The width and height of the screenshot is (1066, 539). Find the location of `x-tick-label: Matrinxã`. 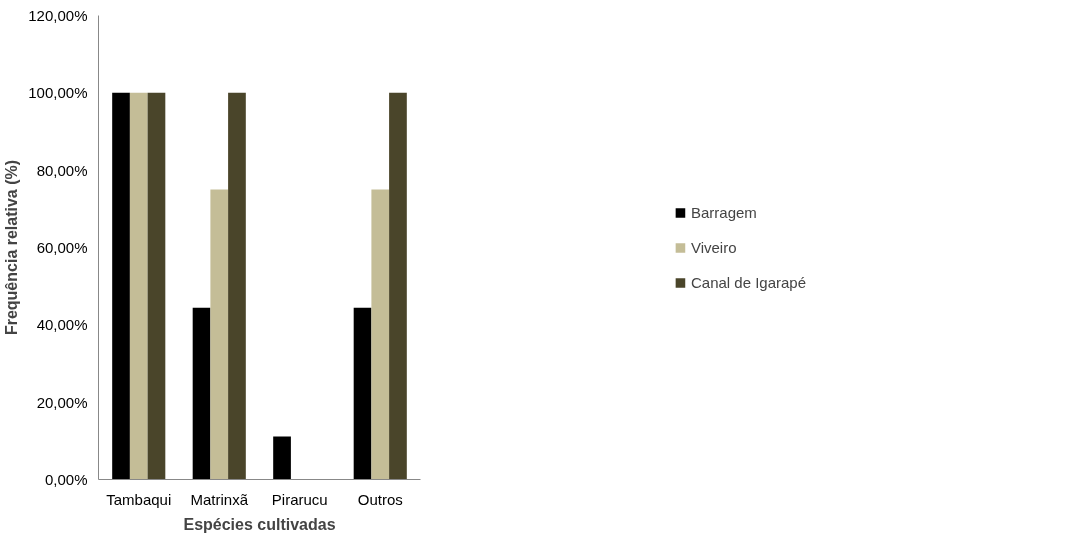

x-tick-label: Matrinxã is located at coordinates (219, 499).